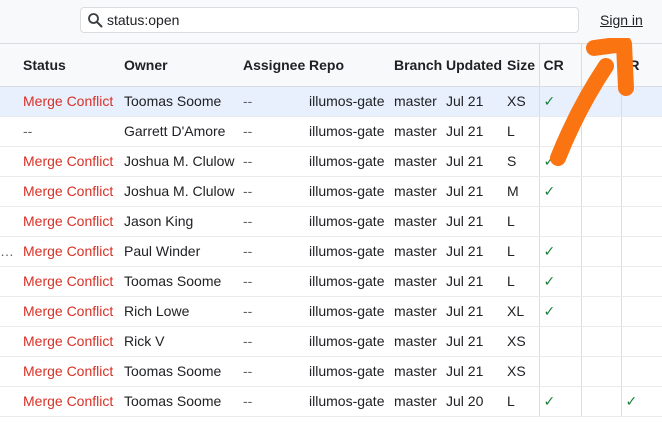 This screenshot has width=662, height=428. Describe the element at coordinates (179, 311) in the screenshot. I see `row-owner: Rich Lowe` at that location.